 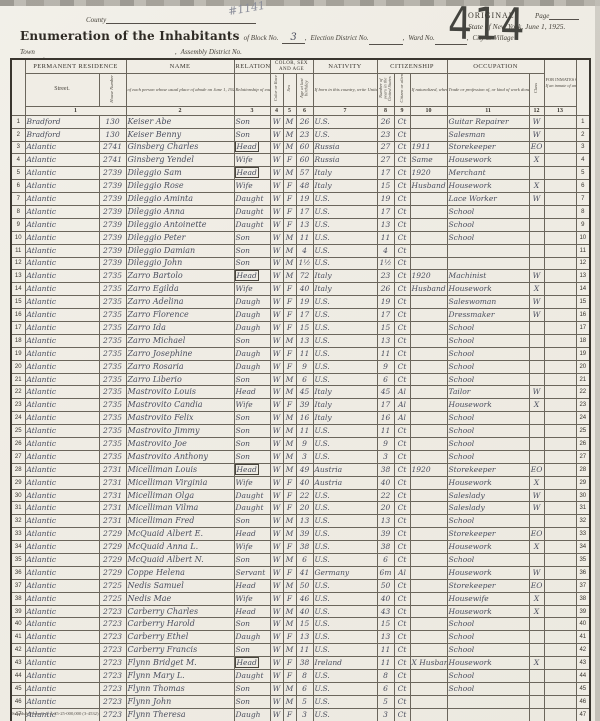 I want to click on cell-street: Bradford, so click(x=62, y=134).